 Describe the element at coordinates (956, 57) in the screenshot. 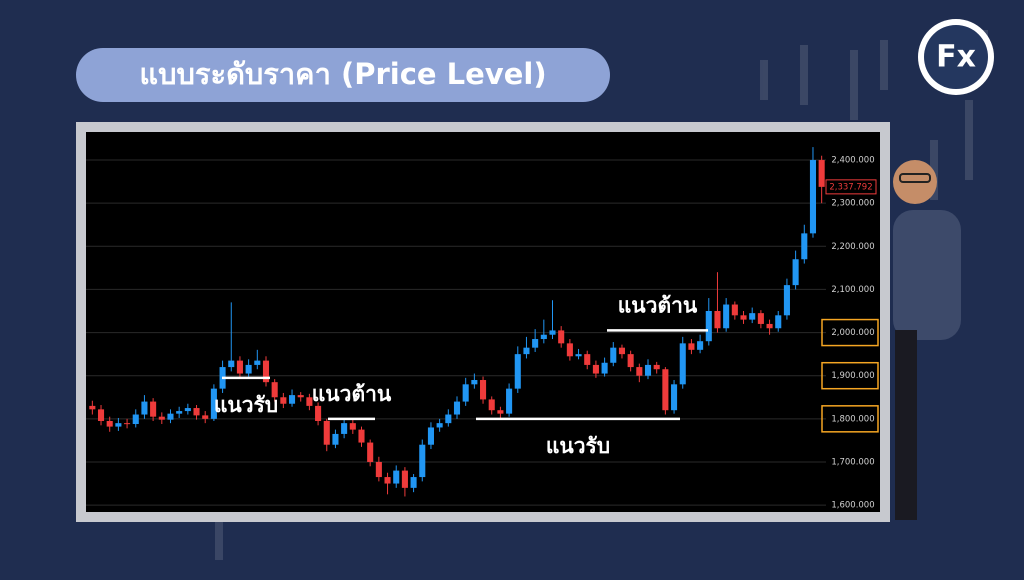

I see `logo` at that location.